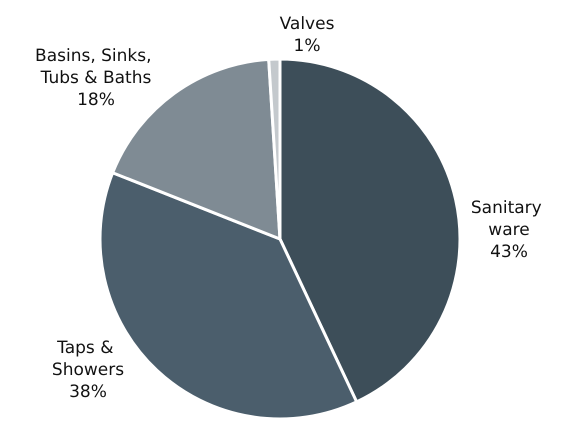 The image size is (575, 426). What do you see at coordinates (509, 252) in the screenshot?
I see `data-label: 43%` at bounding box center [509, 252].